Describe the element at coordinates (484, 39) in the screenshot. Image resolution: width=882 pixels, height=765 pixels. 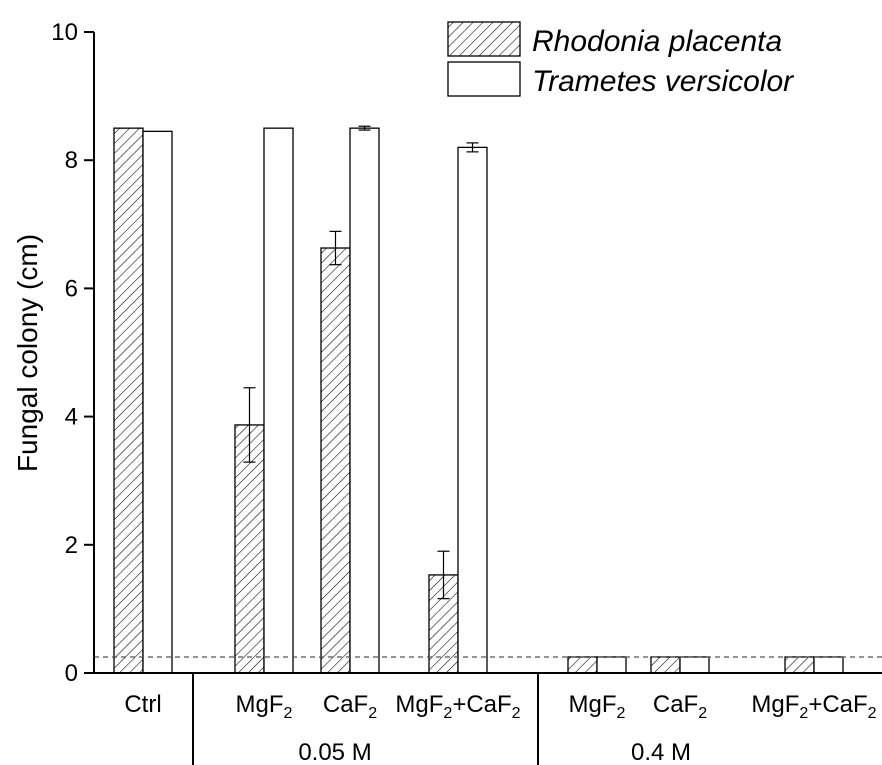
I see `legend-swatch-rhodonia` at that location.